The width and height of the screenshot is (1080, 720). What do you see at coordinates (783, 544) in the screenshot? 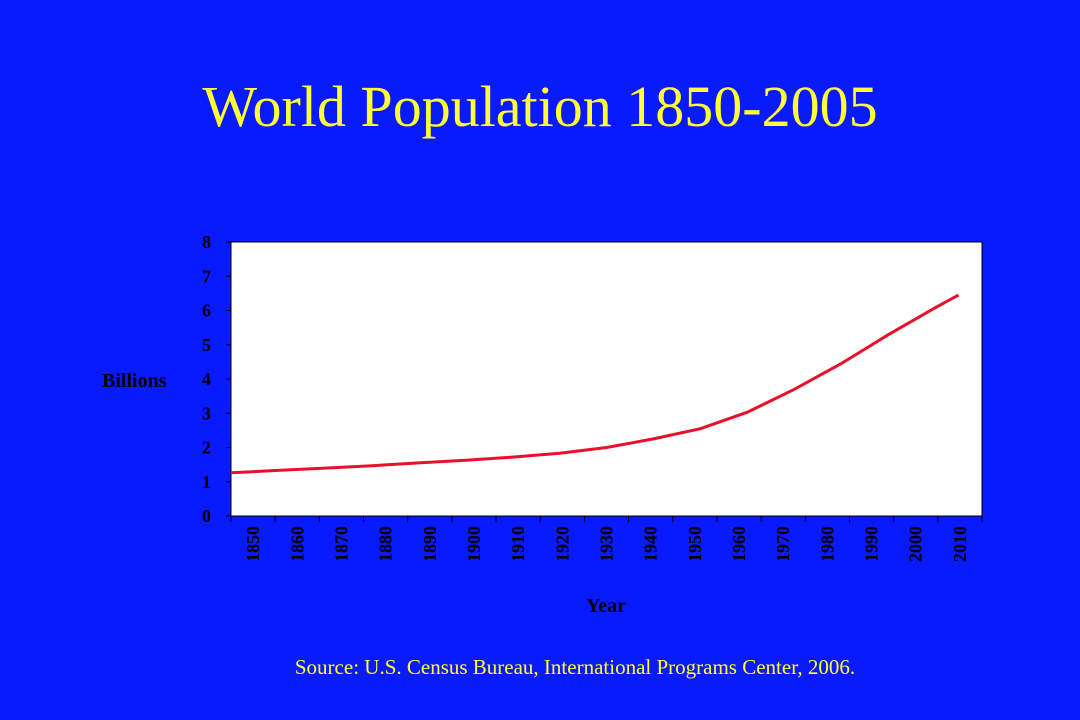
I see `x-tick-label: 1970` at bounding box center [783, 544].